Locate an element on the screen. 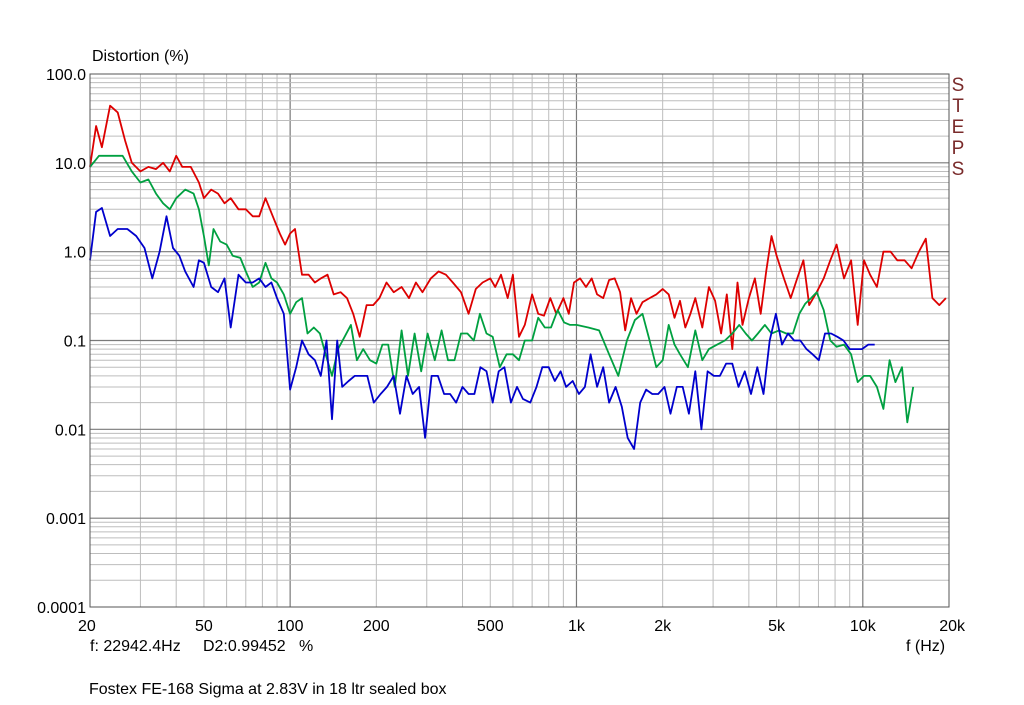 This screenshot has width=1024, height=705. y-tick-label: 100.0 is located at coordinates (66, 75).